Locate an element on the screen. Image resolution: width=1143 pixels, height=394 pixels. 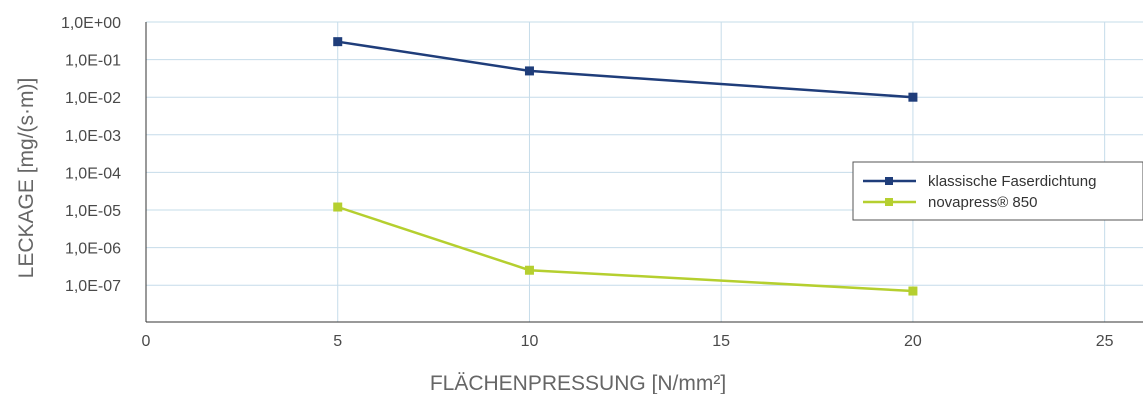
x-tick-label: 15 is located at coordinates (721, 341).